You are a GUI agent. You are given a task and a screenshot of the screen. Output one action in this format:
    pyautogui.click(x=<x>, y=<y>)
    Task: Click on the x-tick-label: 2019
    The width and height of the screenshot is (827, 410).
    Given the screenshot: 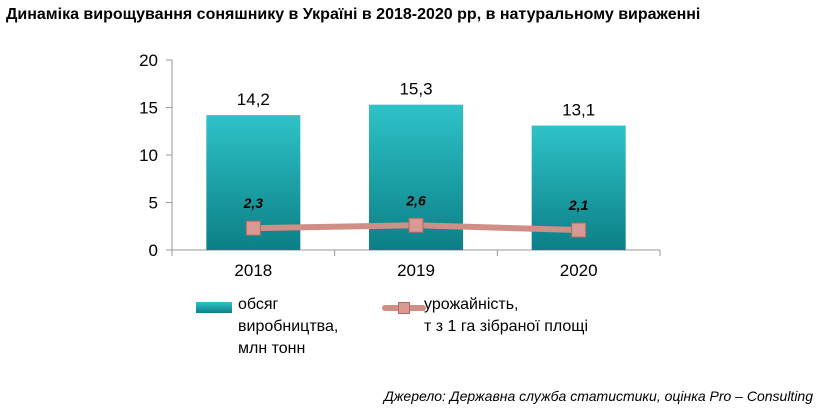 What is the action you would take?
    pyautogui.click(x=416, y=270)
    